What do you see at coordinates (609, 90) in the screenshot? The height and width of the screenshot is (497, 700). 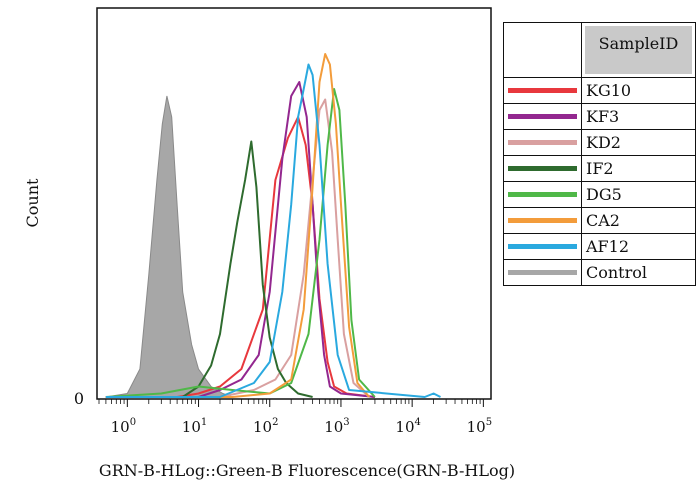 I see `legend-label: KG10` at bounding box center [609, 90].